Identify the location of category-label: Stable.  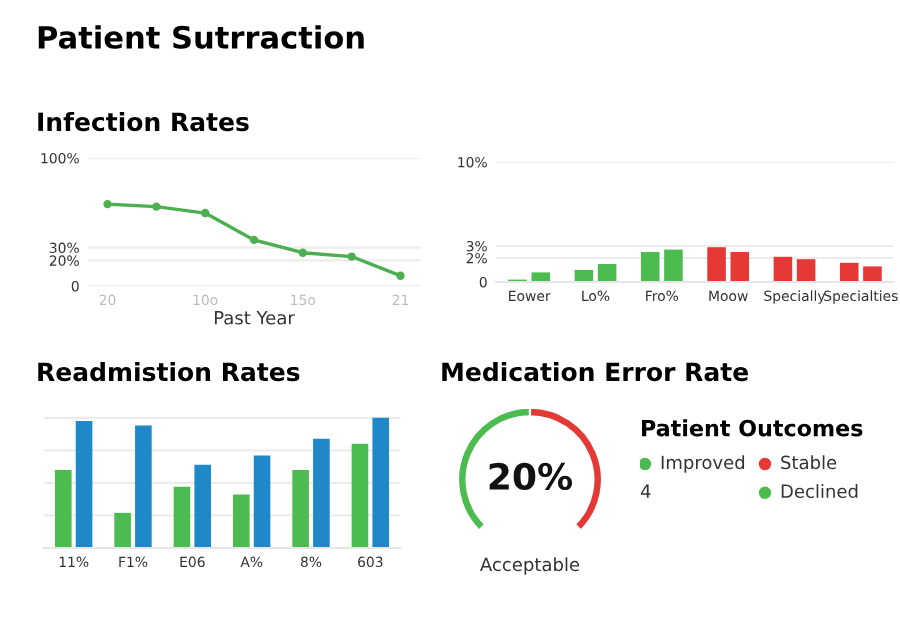
(809, 462).